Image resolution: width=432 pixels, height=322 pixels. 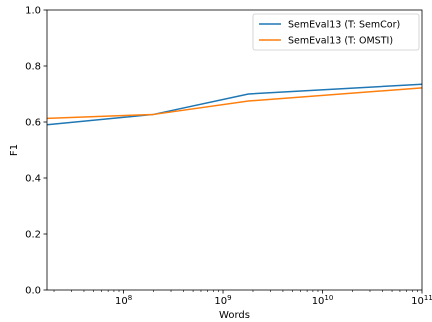 I want to click on x-tick-label: 10⁹, so click(x=222, y=300).